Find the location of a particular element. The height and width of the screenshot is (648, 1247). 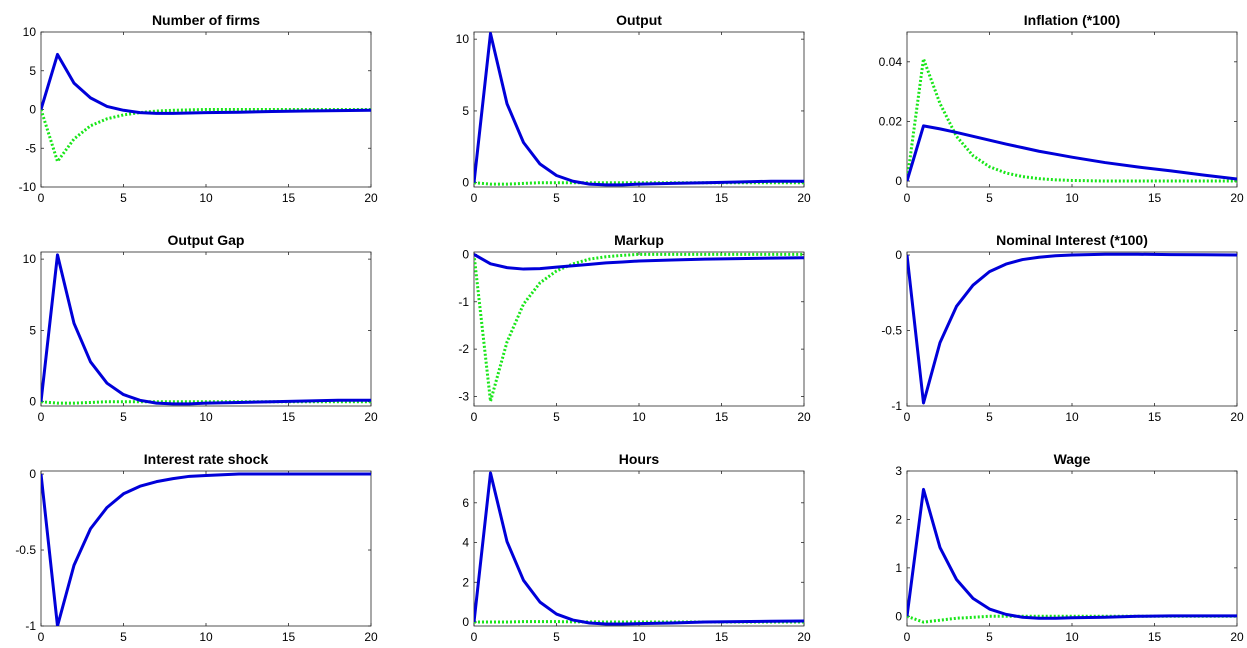

y-tick-label: 0.04 is located at coordinates (891, 62).